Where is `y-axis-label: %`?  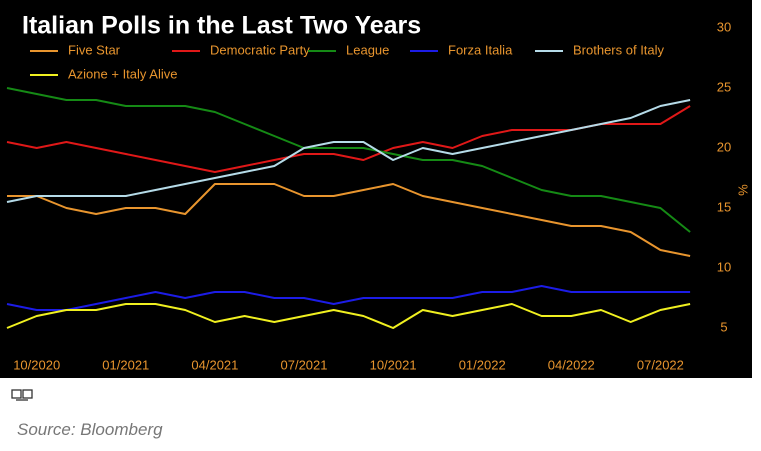 y-axis-label: % is located at coordinates (743, 190).